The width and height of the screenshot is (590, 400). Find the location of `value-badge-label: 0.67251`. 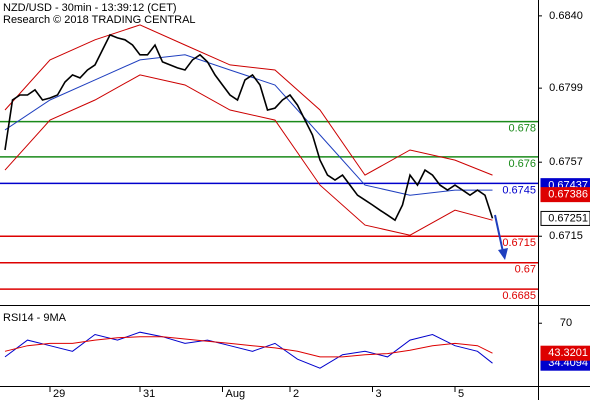

value-badge-label: 0.67251 is located at coordinates (568, 218).